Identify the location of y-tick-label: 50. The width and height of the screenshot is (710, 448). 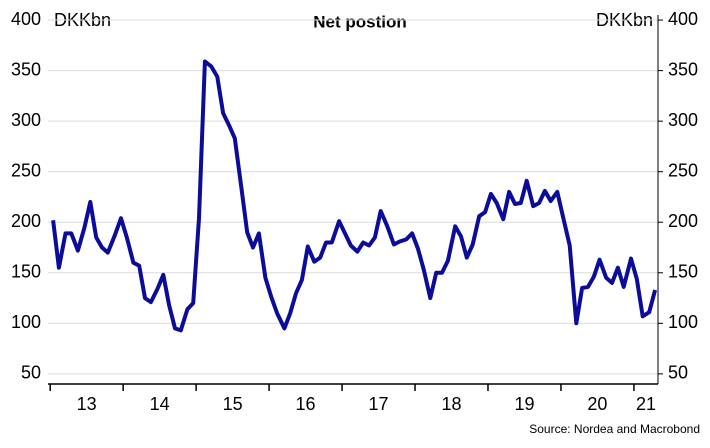
(31, 373).